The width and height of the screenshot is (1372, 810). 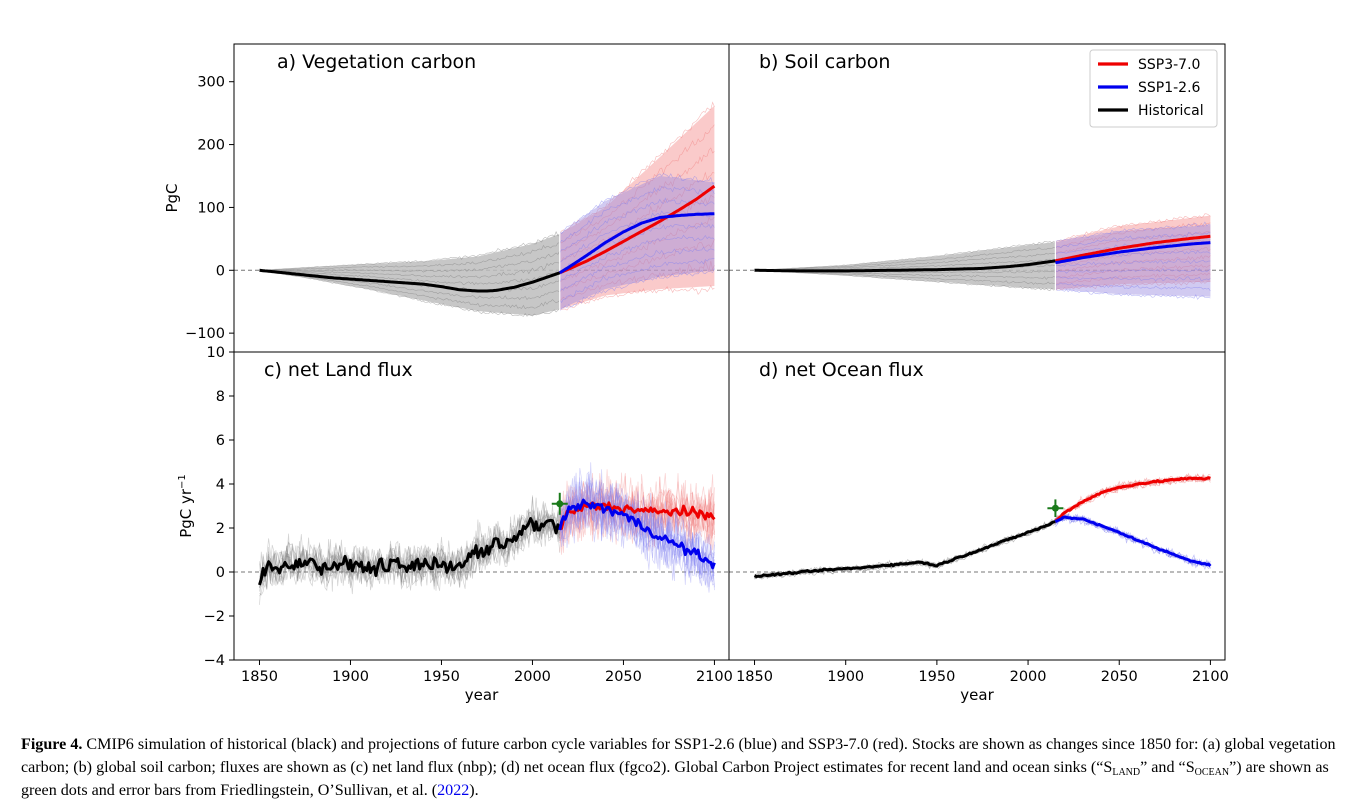 What do you see at coordinates (482, 695) in the screenshot?
I see `x-axis-label: year` at bounding box center [482, 695].